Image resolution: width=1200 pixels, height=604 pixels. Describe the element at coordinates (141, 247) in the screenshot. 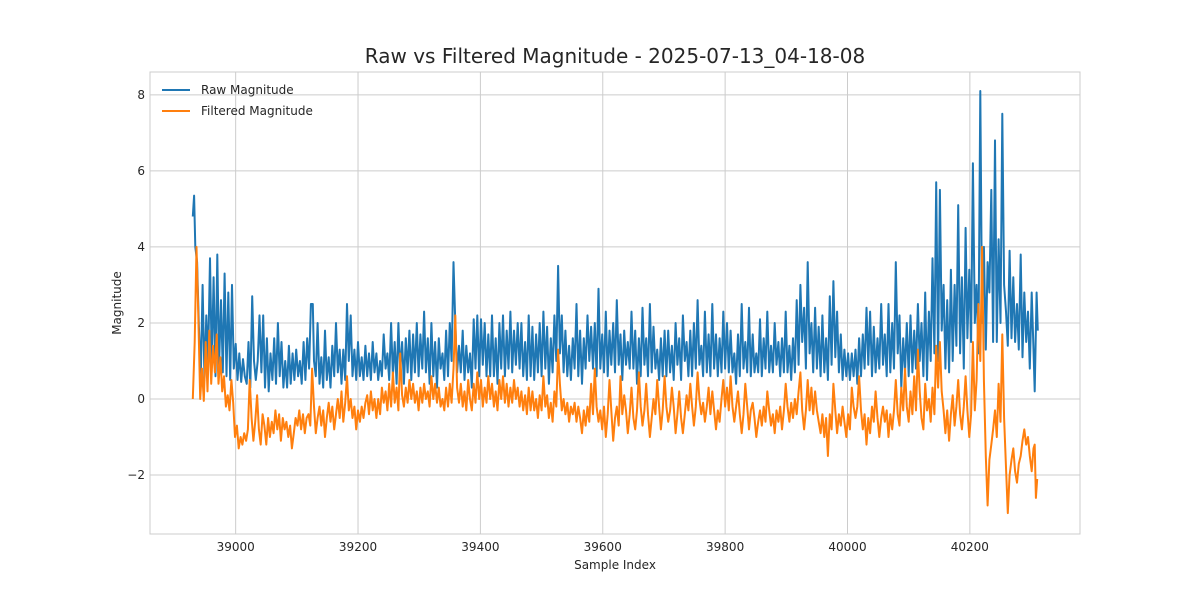

I see `y-tick-label: 4` at that location.